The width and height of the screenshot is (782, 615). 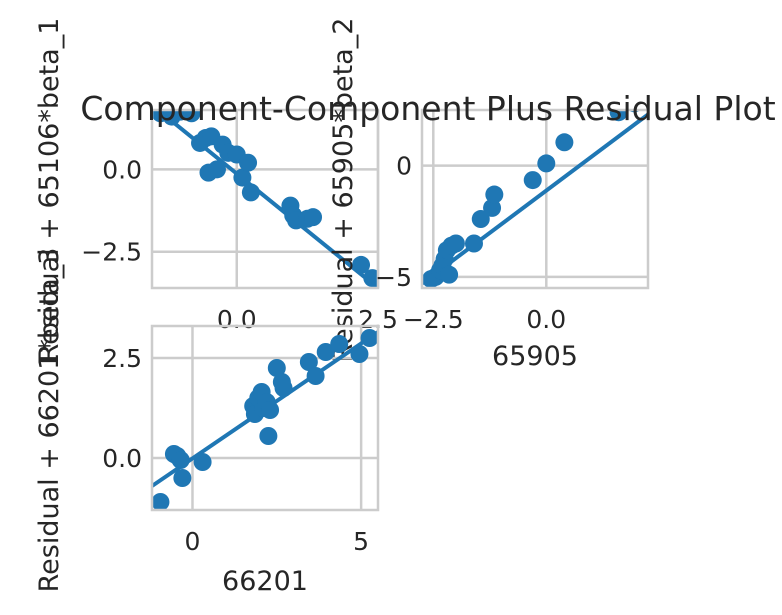 What do you see at coordinates (111, 252) in the screenshot?
I see `y-tick-label: −2.5` at bounding box center [111, 252].